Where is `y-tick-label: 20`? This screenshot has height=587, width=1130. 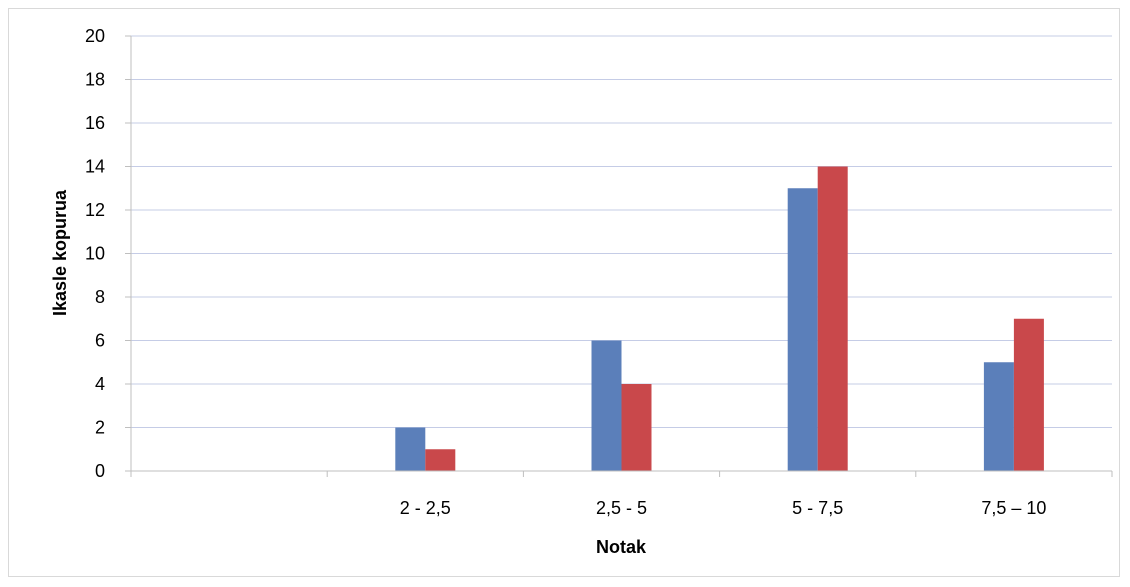 y-tick-label: 20 is located at coordinates (95, 36).